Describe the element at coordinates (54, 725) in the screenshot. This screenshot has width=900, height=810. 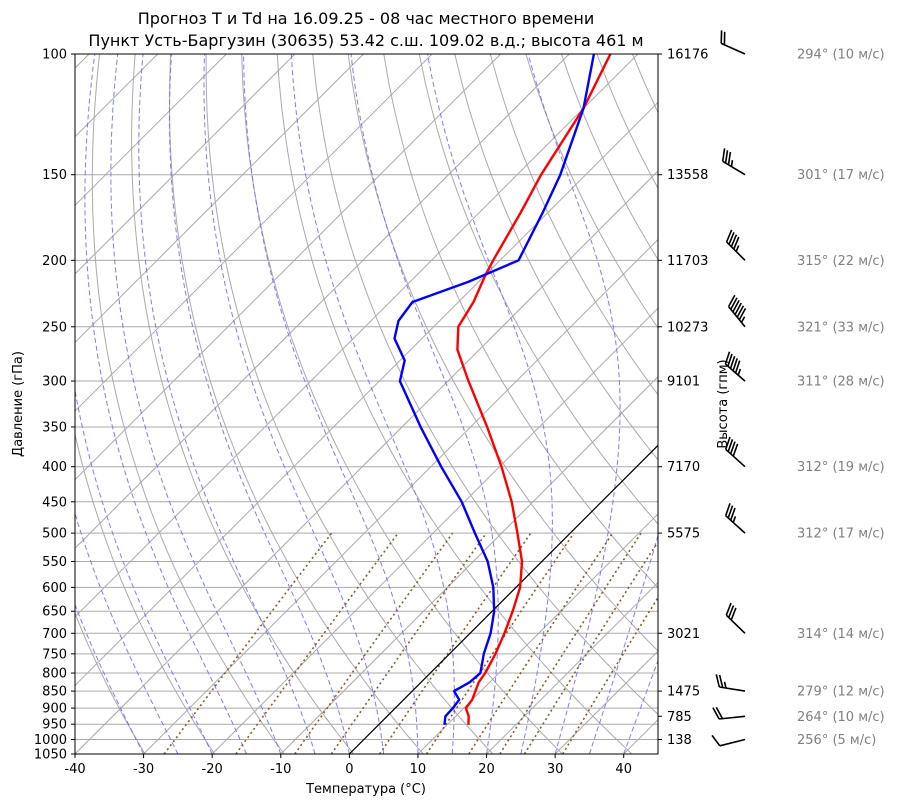
I see `y-tick-label: 950` at that location.